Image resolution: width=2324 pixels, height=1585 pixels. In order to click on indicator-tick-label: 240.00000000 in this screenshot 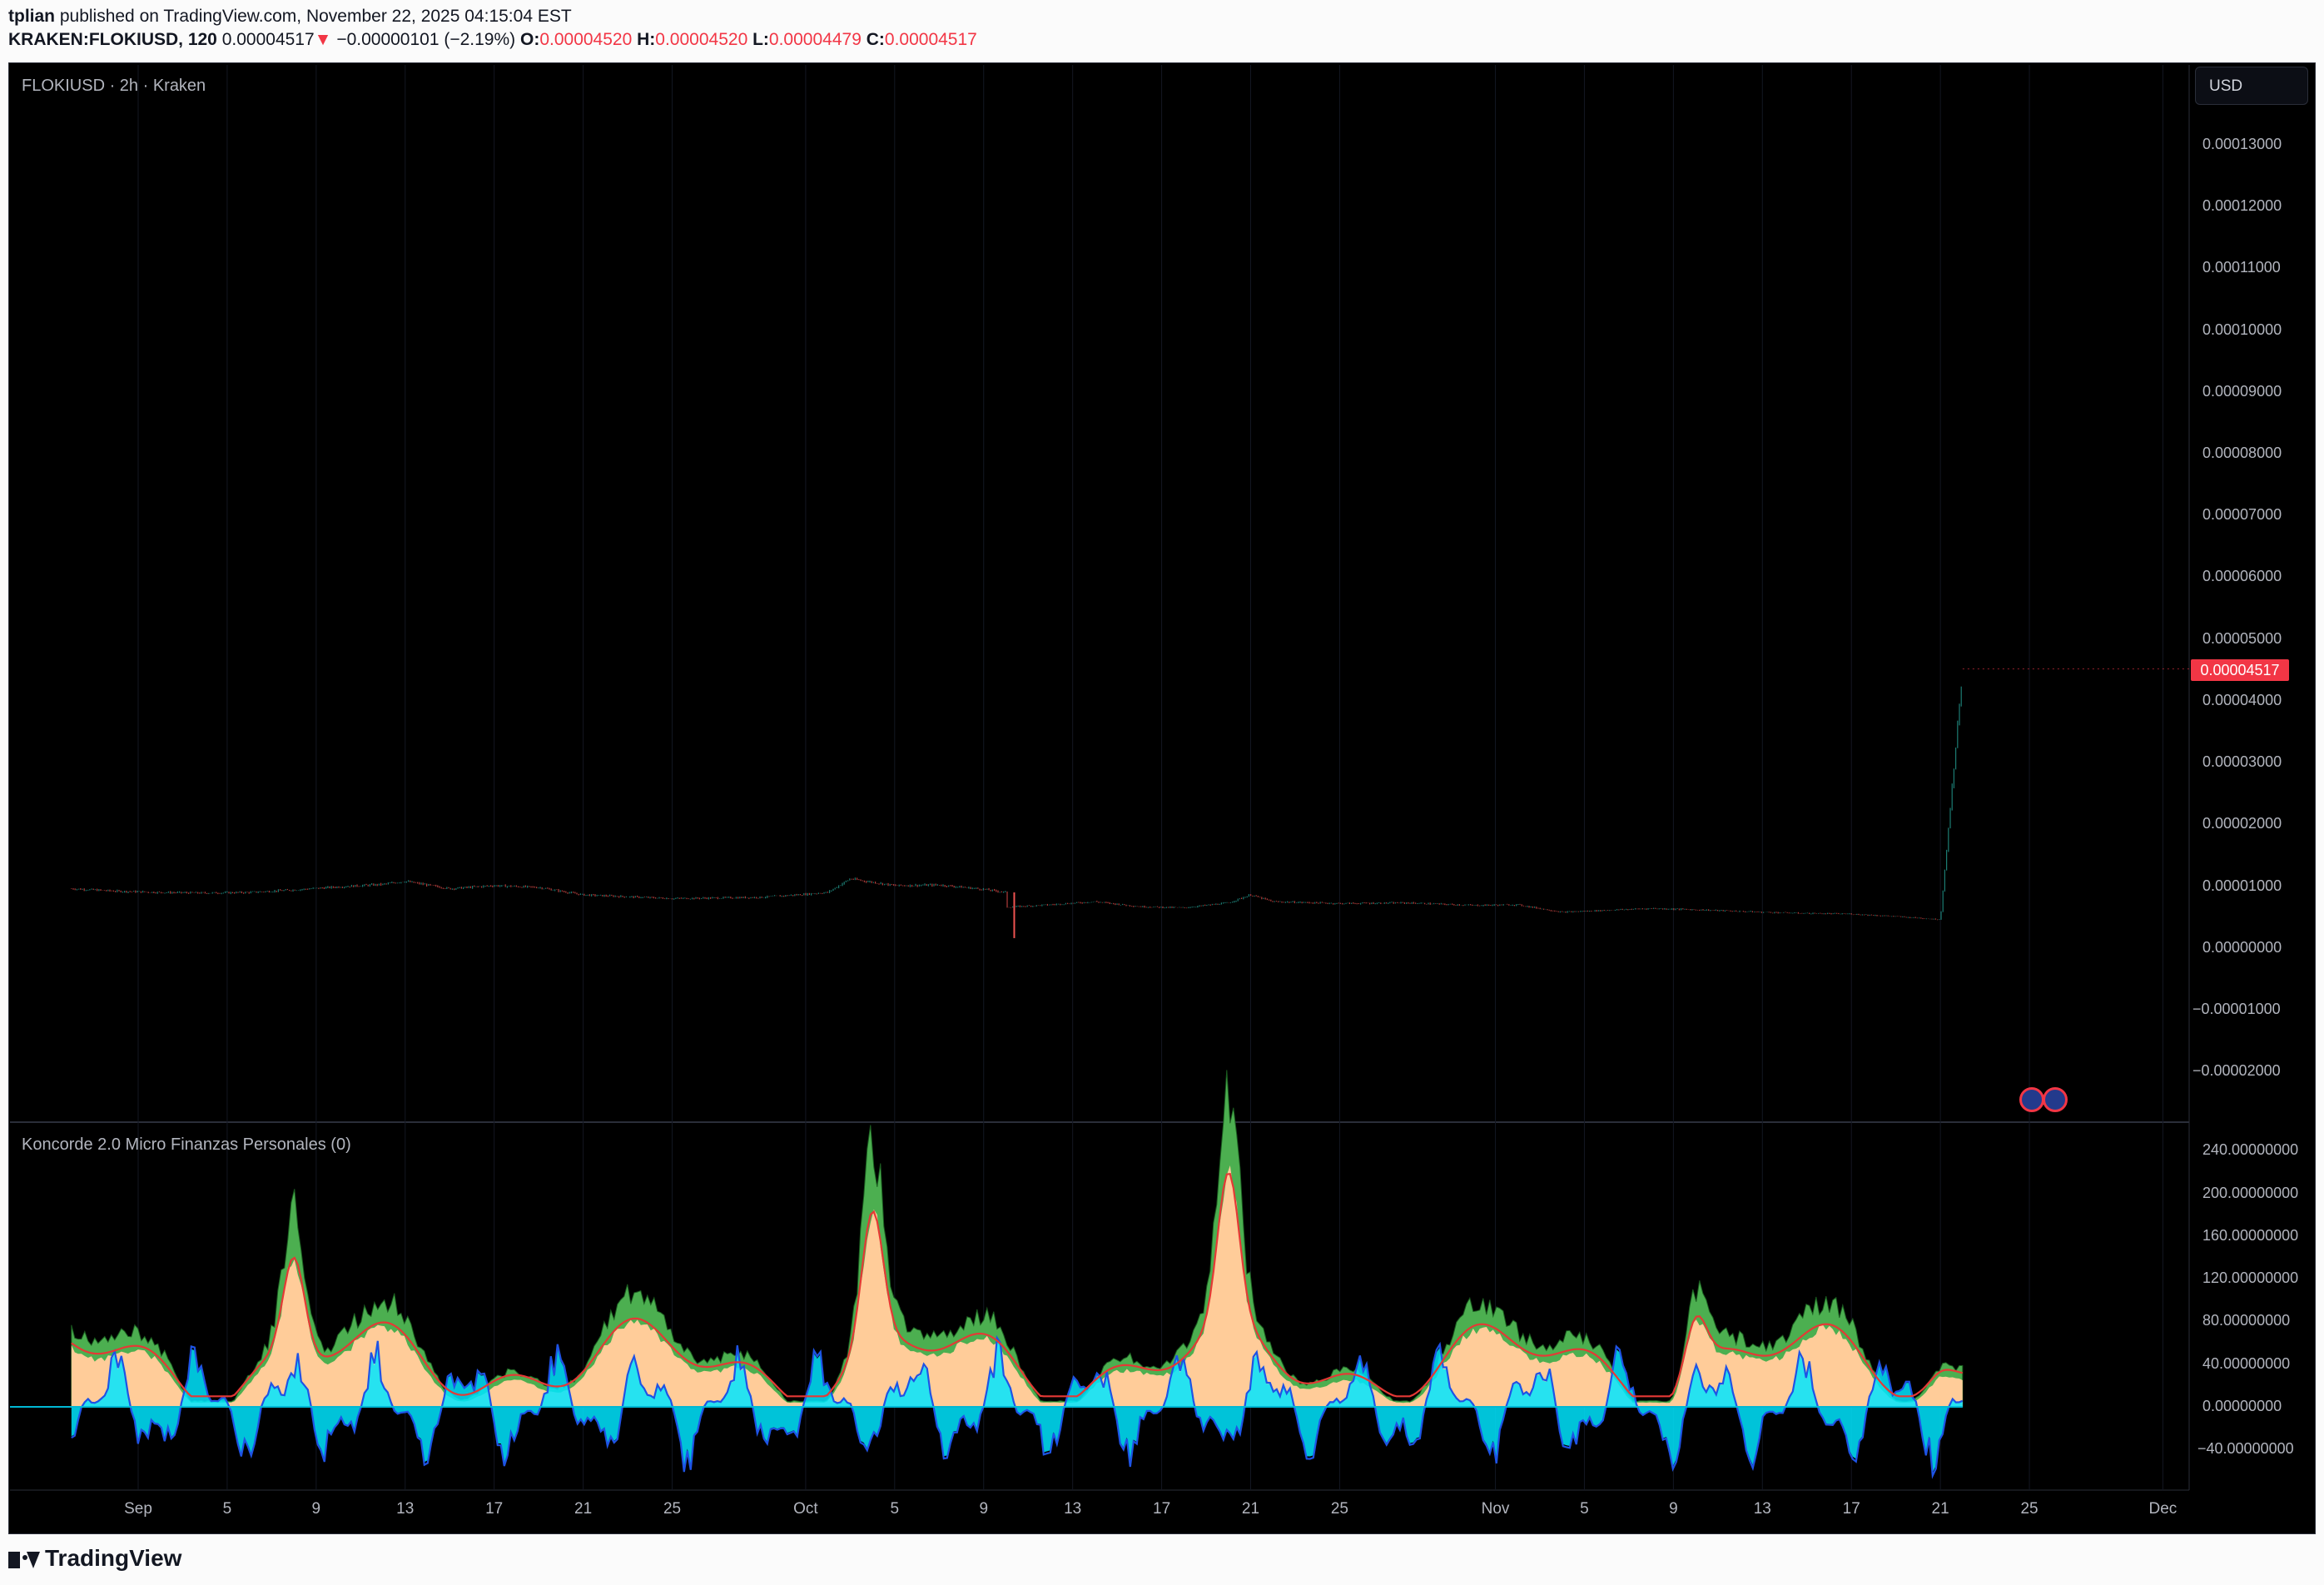, I will do `click(2250, 1150)`.